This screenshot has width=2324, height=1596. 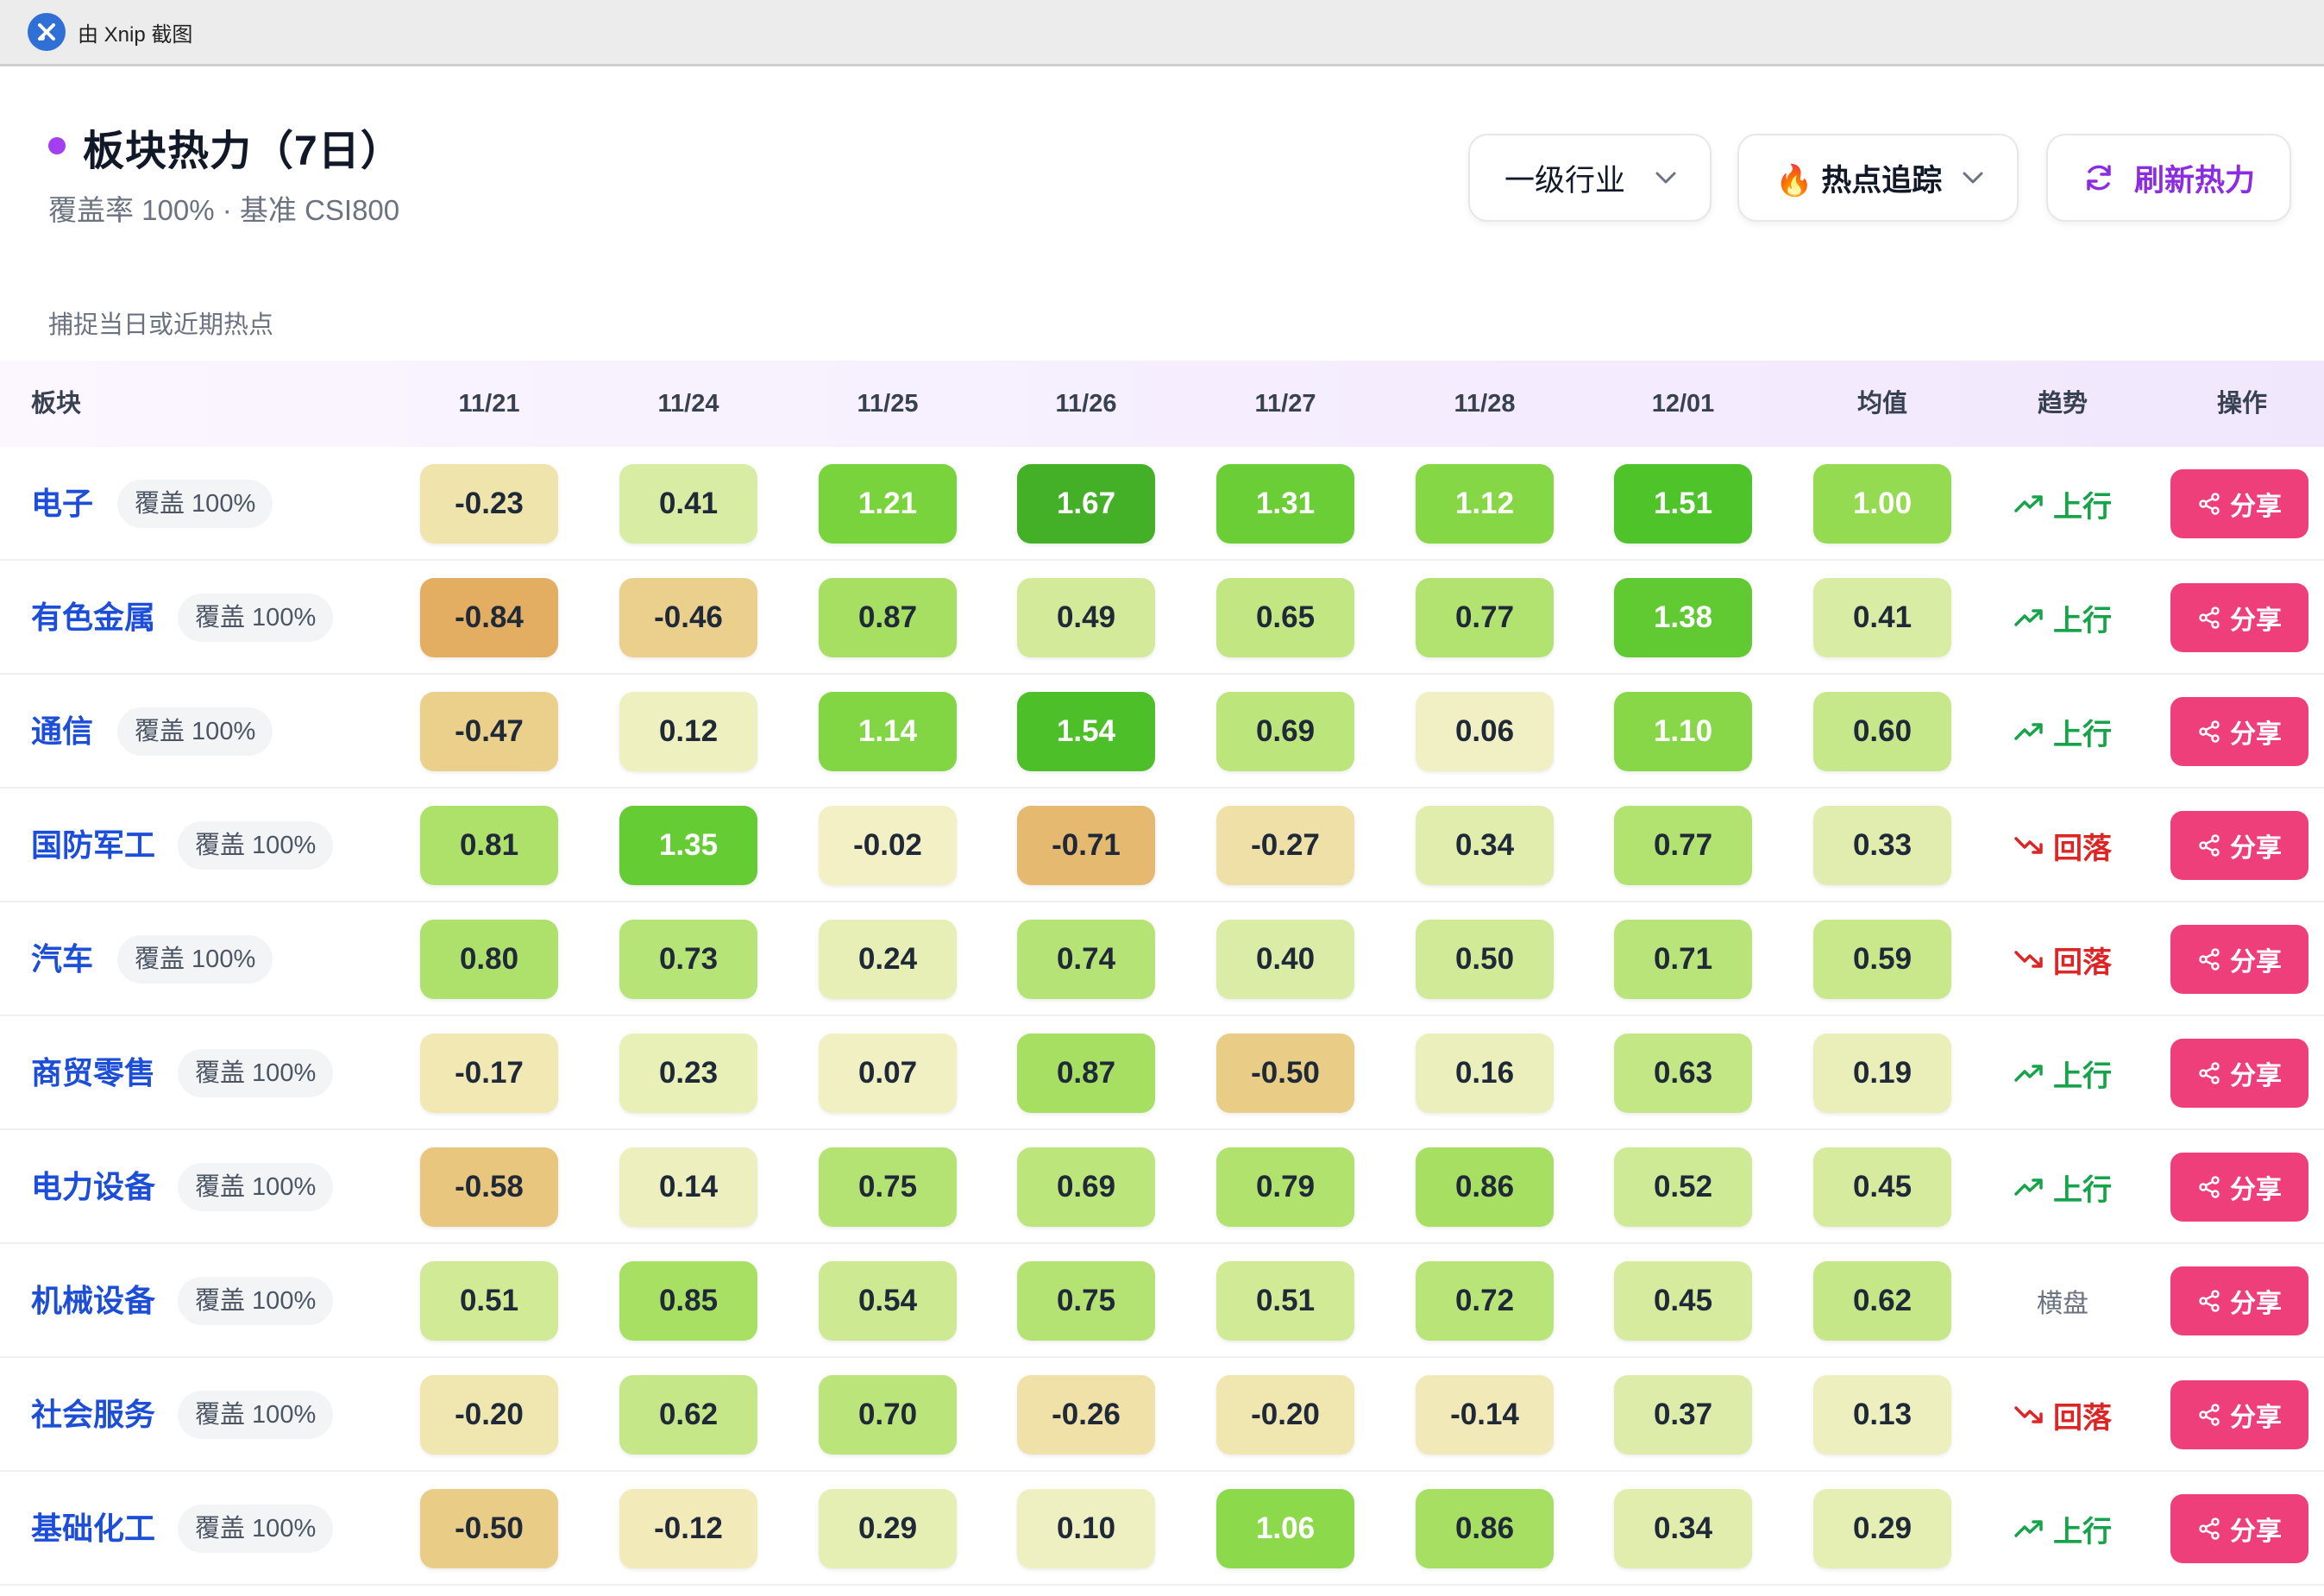 What do you see at coordinates (1485, 1528) in the screenshot?
I see `heat-cell: 0.86` at bounding box center [1485, 1528].